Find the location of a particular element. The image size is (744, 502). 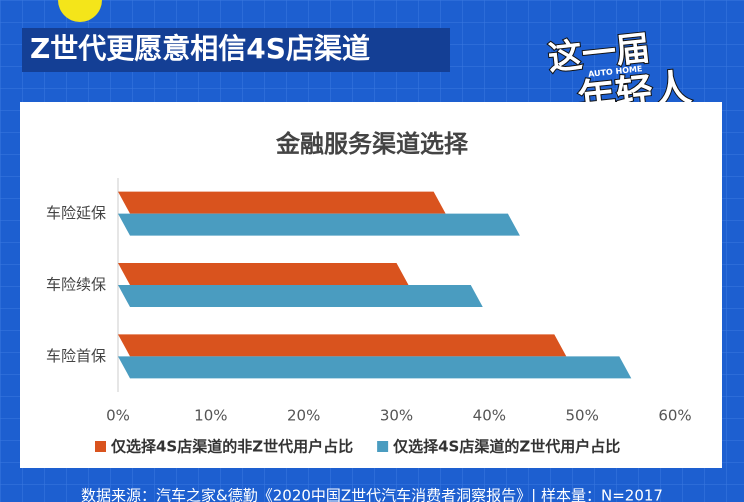

chart-title: 金融服务渠道选择 is located at coordinates (372, 144).